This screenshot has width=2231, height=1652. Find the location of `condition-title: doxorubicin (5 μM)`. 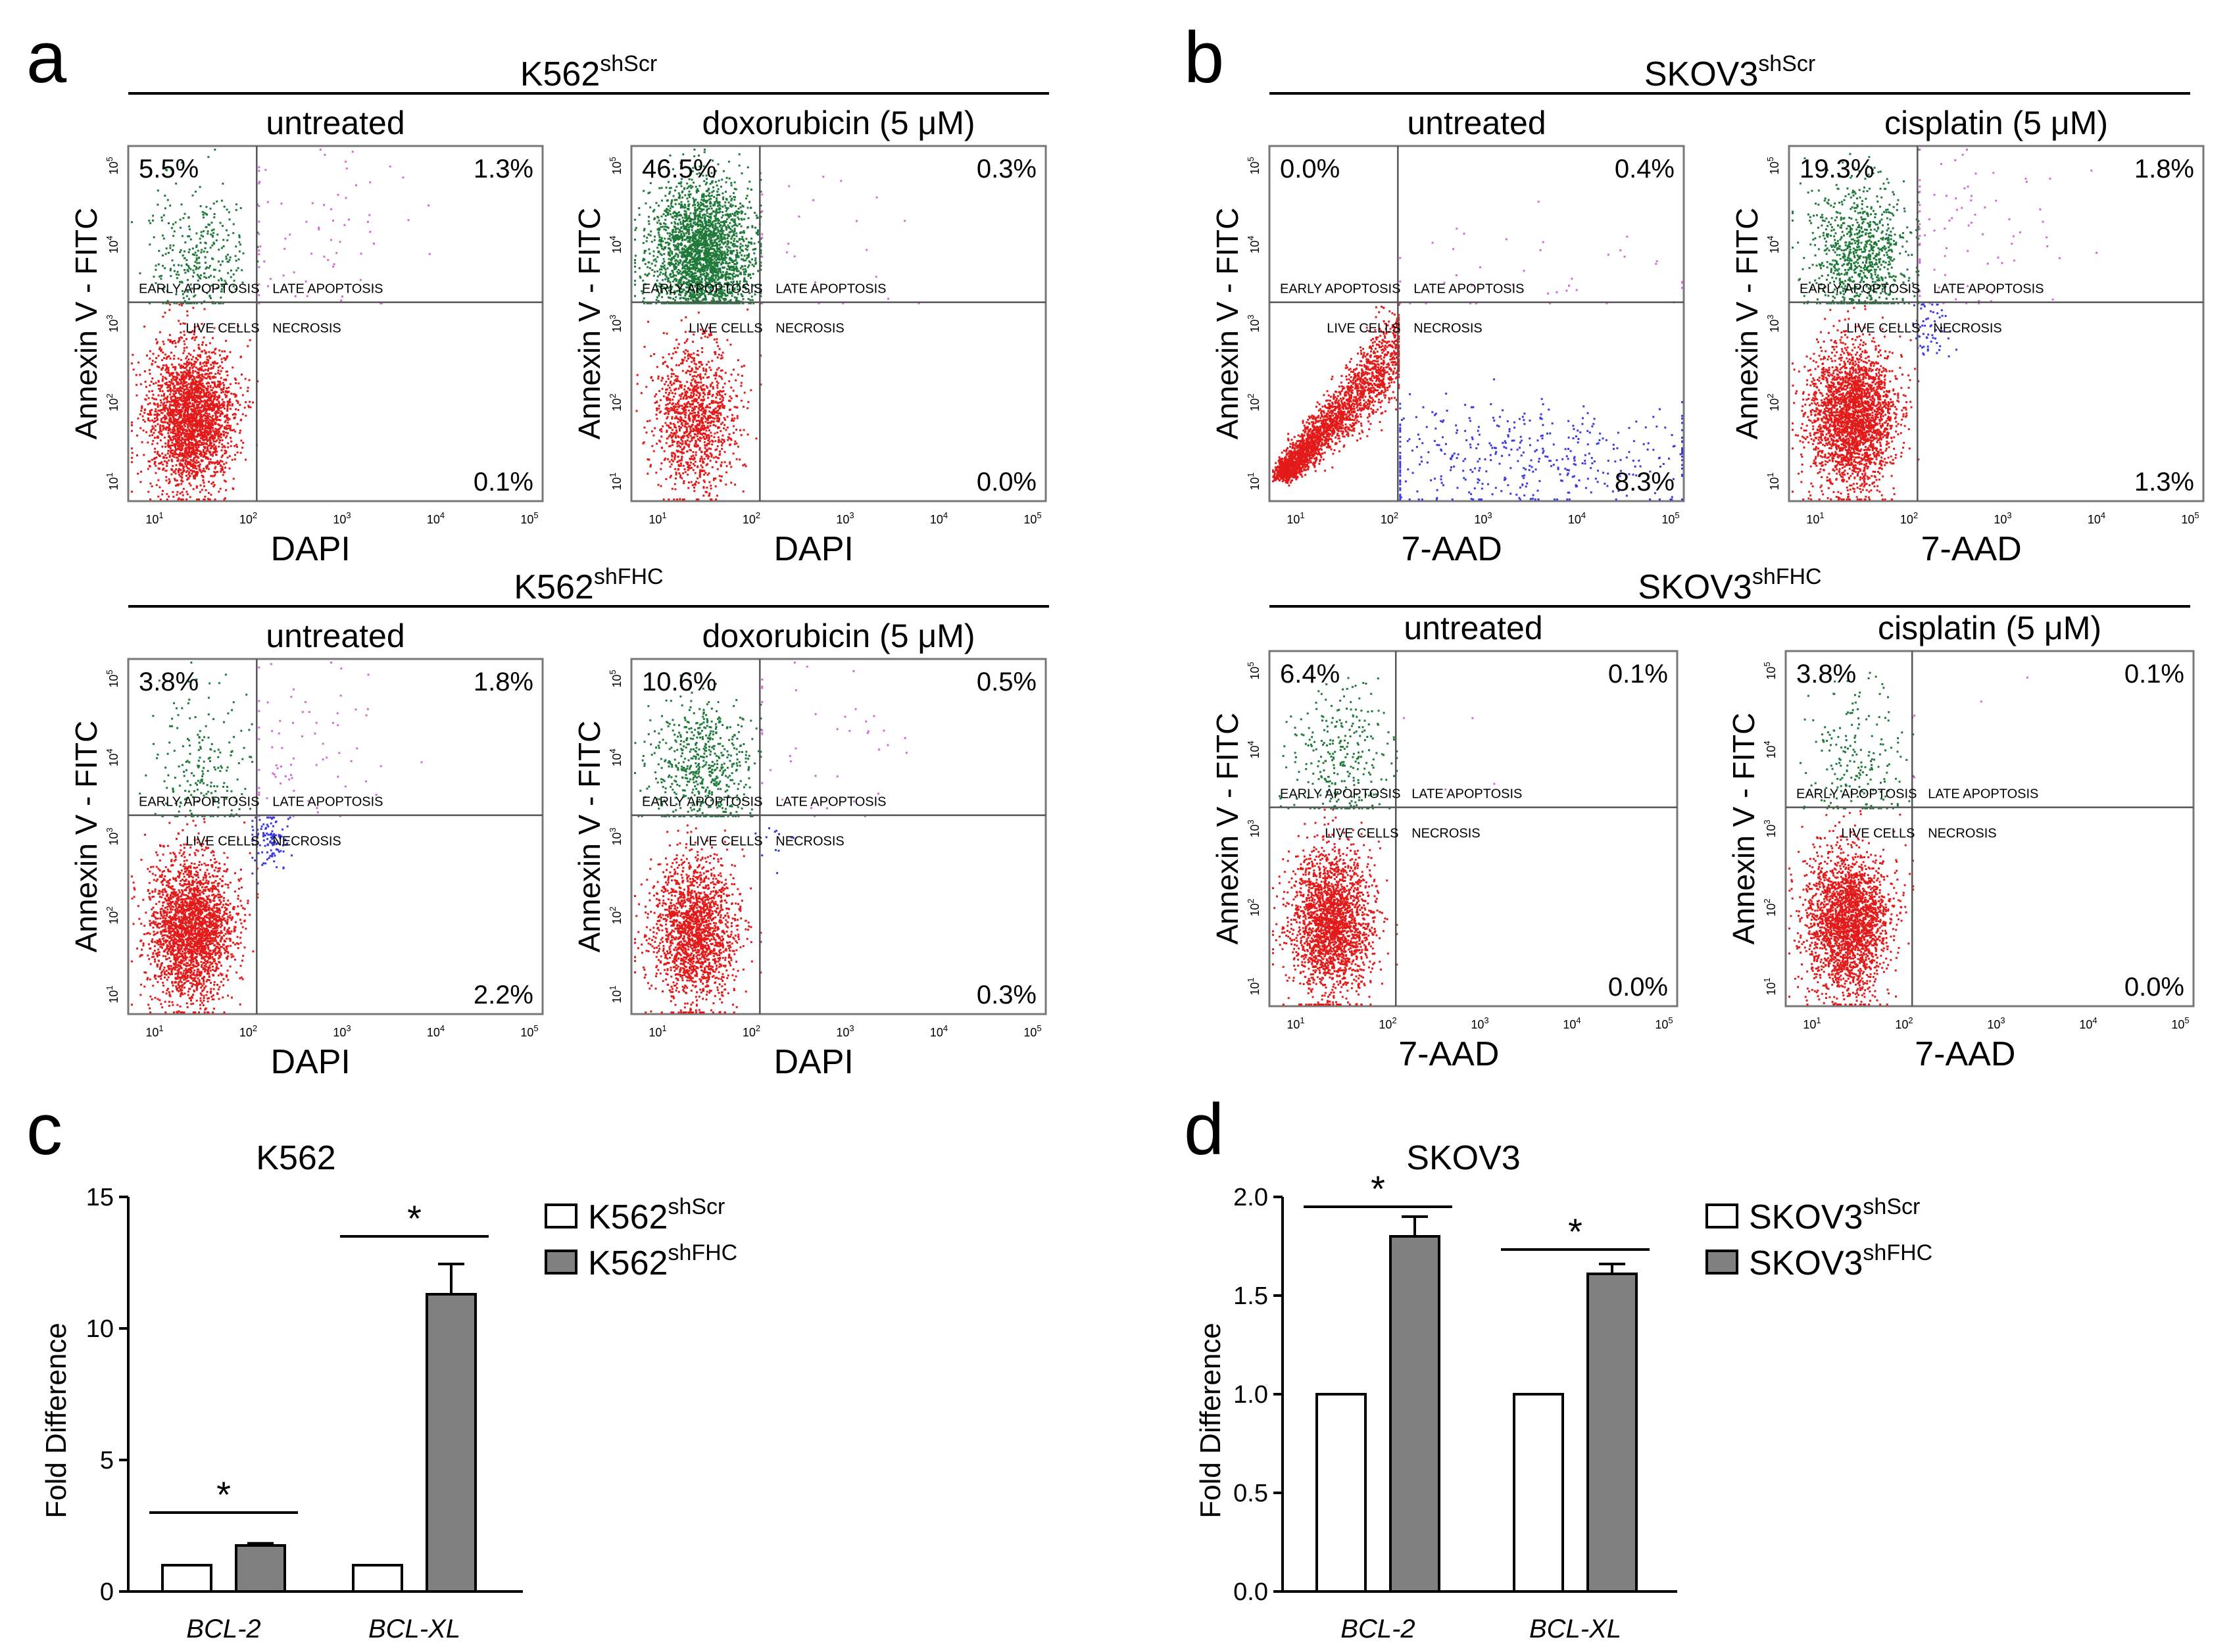

condition-title: doxorubicin (5 μM) is located at coordinates (838, 636).